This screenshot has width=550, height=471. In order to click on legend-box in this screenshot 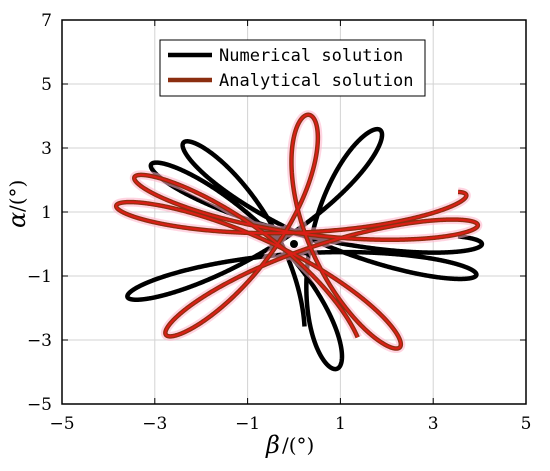, I will do `click(292, 68)`.